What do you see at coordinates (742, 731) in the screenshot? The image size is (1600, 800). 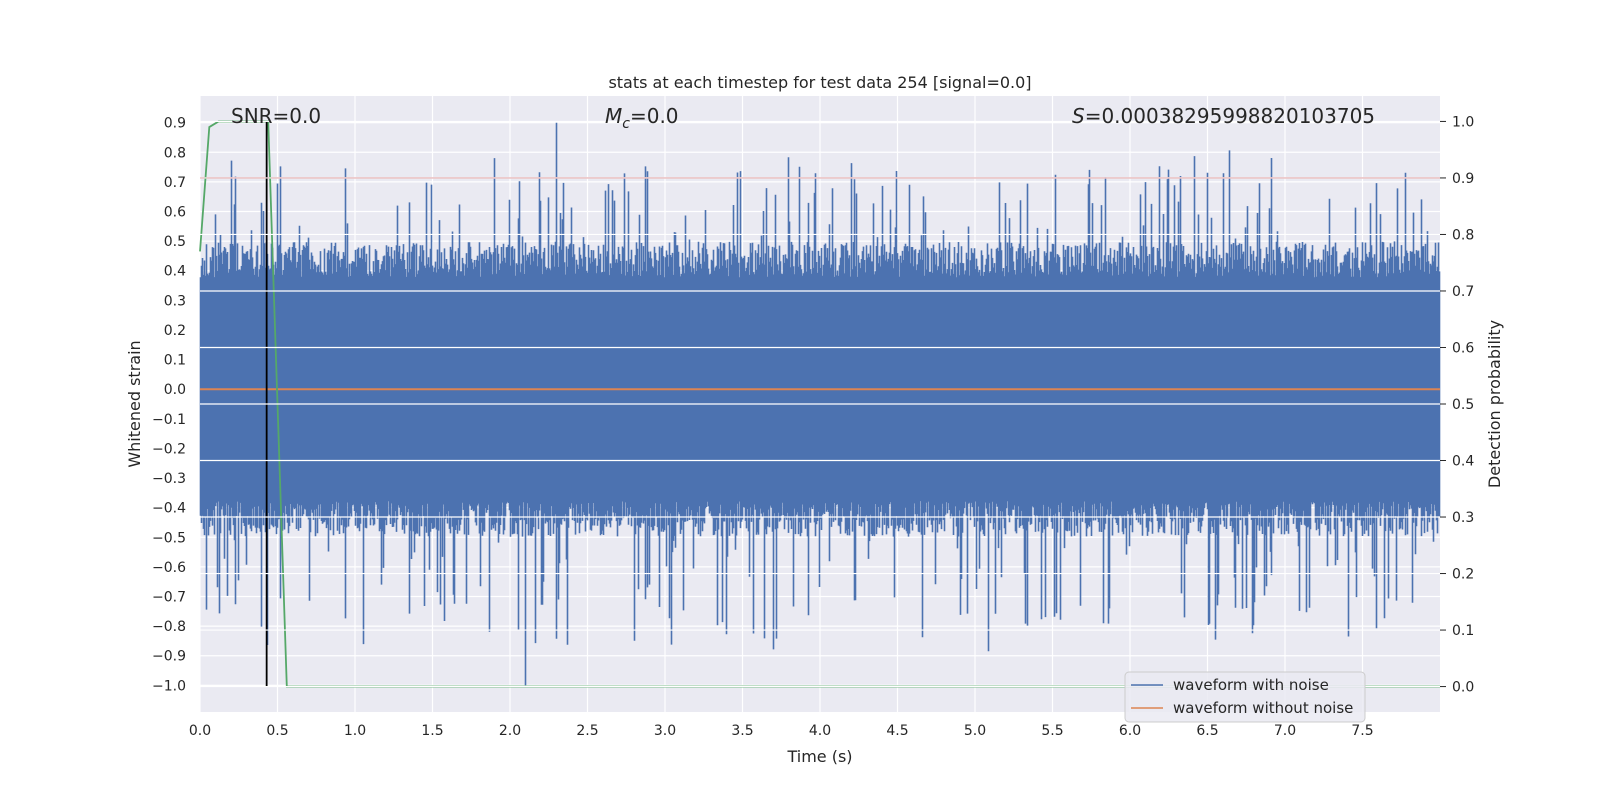 I see `x-tick-label: 3.5` at bounding box center [742, 731].